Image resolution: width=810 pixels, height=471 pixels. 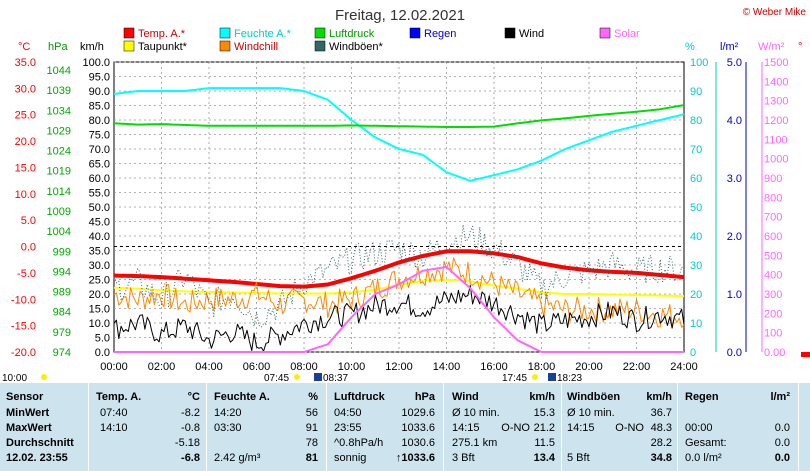 I want to click on moon-left-label: 10:00, so click(x=14, y=378).